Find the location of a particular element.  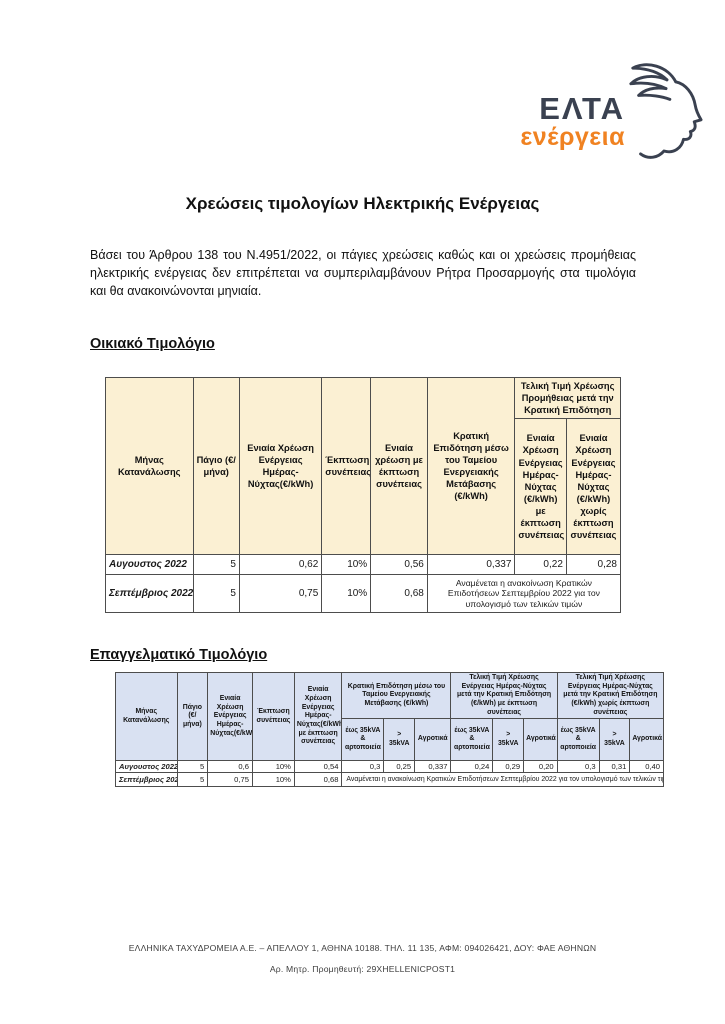

elta-energia-logo: ΕΛΤΑ ενέργεια is located at coordinates (611, 112).